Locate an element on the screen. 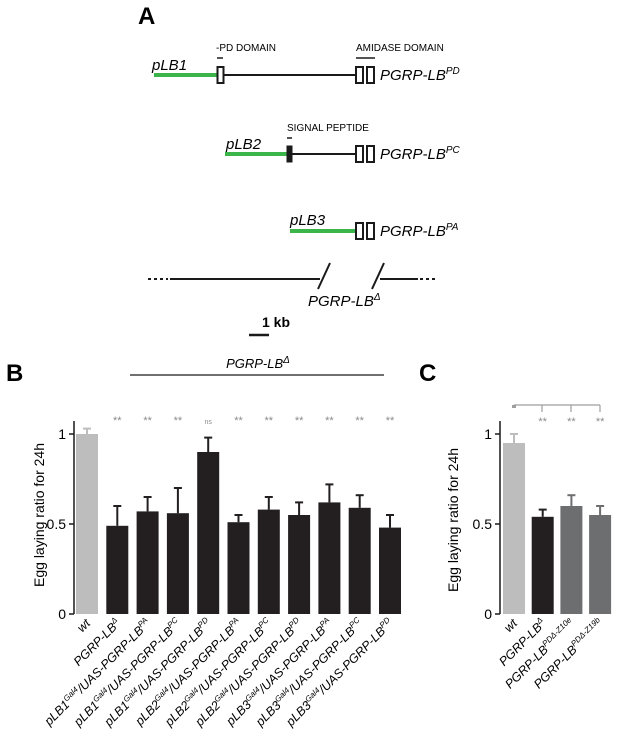 Image resolution: width=617 pixels, height=750 pixels. promoter-plb1-label: pLB1 is located at coordinates (169, 65).